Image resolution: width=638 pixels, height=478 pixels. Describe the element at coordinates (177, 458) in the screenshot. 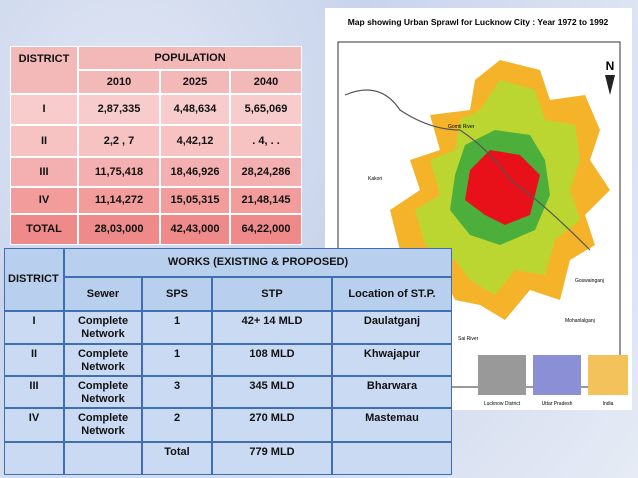

I see `table-cell: Total` at that location.